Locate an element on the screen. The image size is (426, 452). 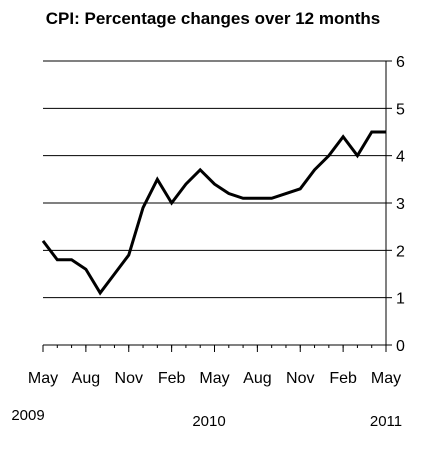
year-label-2009: 2009 is located at coordinates (27, 415).